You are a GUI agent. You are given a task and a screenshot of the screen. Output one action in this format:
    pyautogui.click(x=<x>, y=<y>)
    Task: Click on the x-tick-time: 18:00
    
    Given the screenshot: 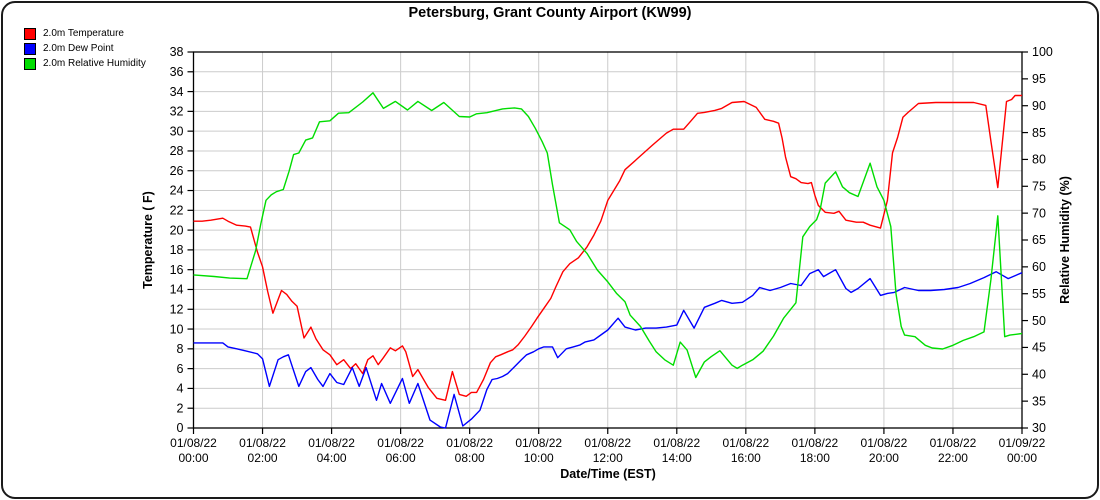 What is the action you would take?
    pyautogui.click(x=815, y=458)
    